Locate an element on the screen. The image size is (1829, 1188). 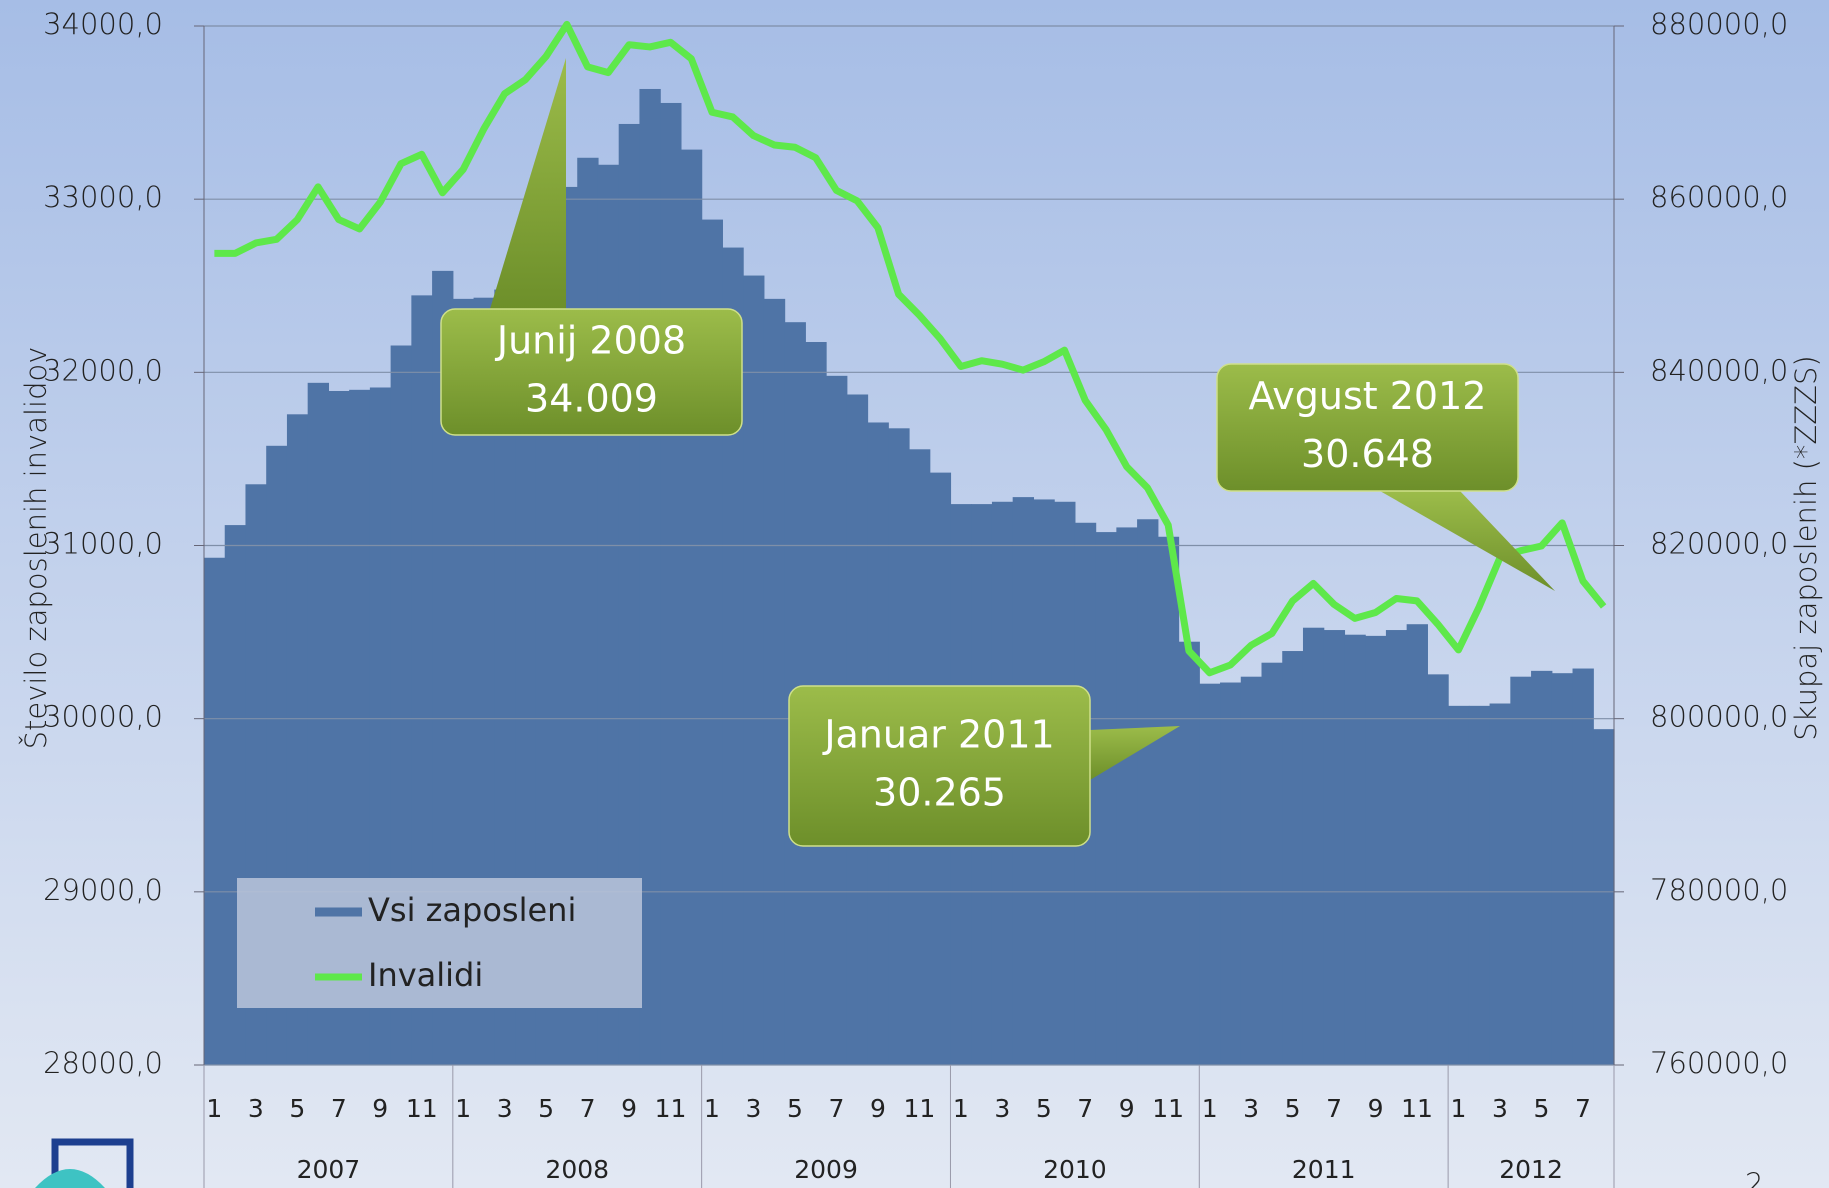
y-tick-label: 33000,0 is located at coordinates (103, 197).